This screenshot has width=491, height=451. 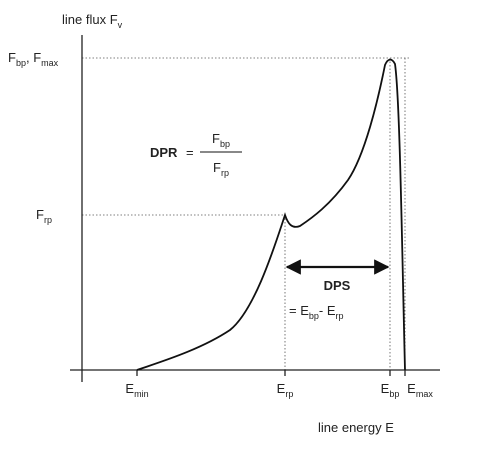 I want to click on subscript: min, so click(x=141, y=394).